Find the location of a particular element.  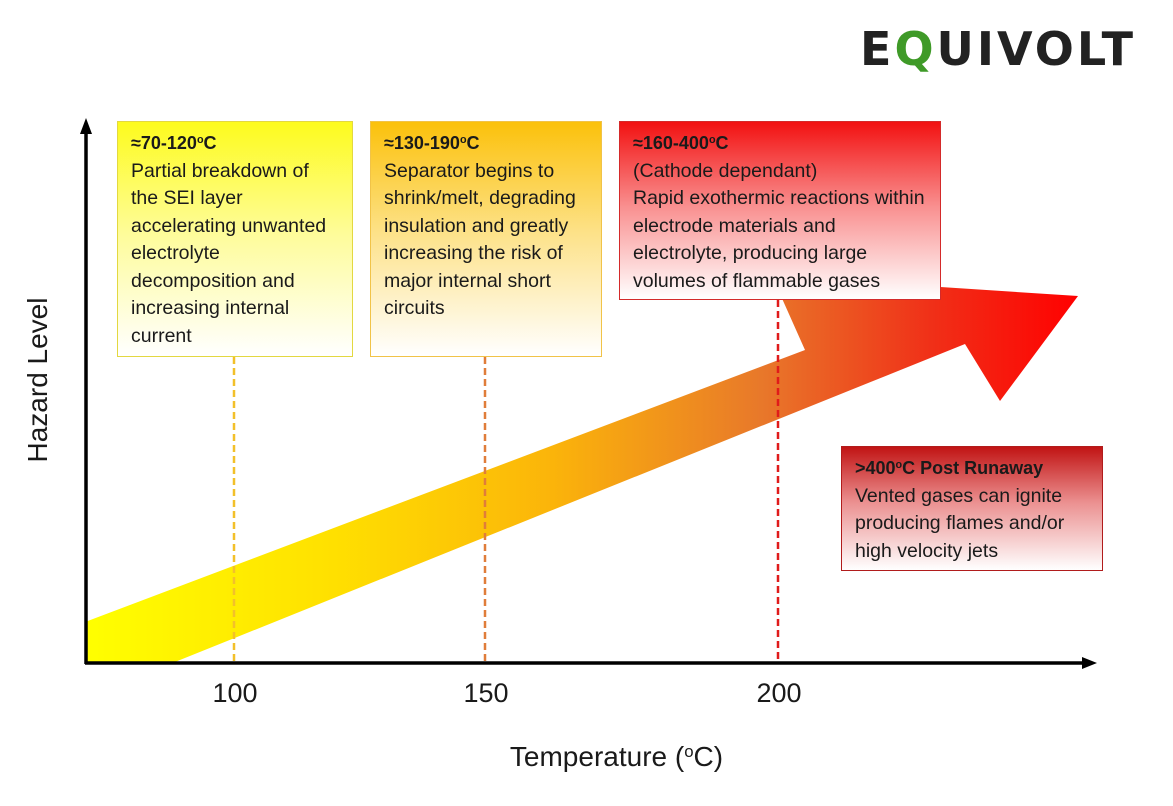

stage-header: ≈160-400oC is located at coordinates (681, 143).